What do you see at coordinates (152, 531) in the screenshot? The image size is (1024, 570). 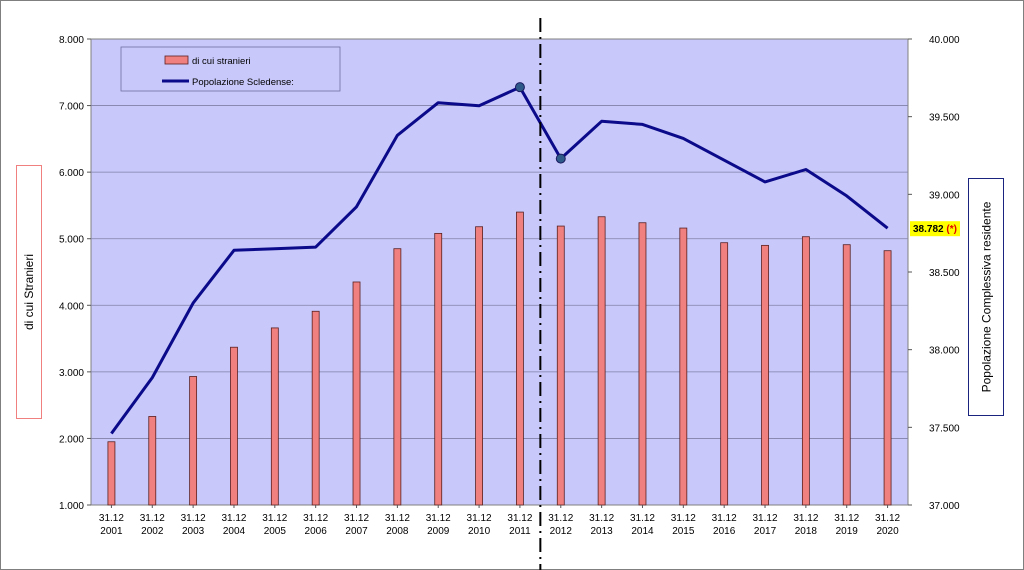 I see `x-tick-label-year: 2002` at bounding box center [152, 531].